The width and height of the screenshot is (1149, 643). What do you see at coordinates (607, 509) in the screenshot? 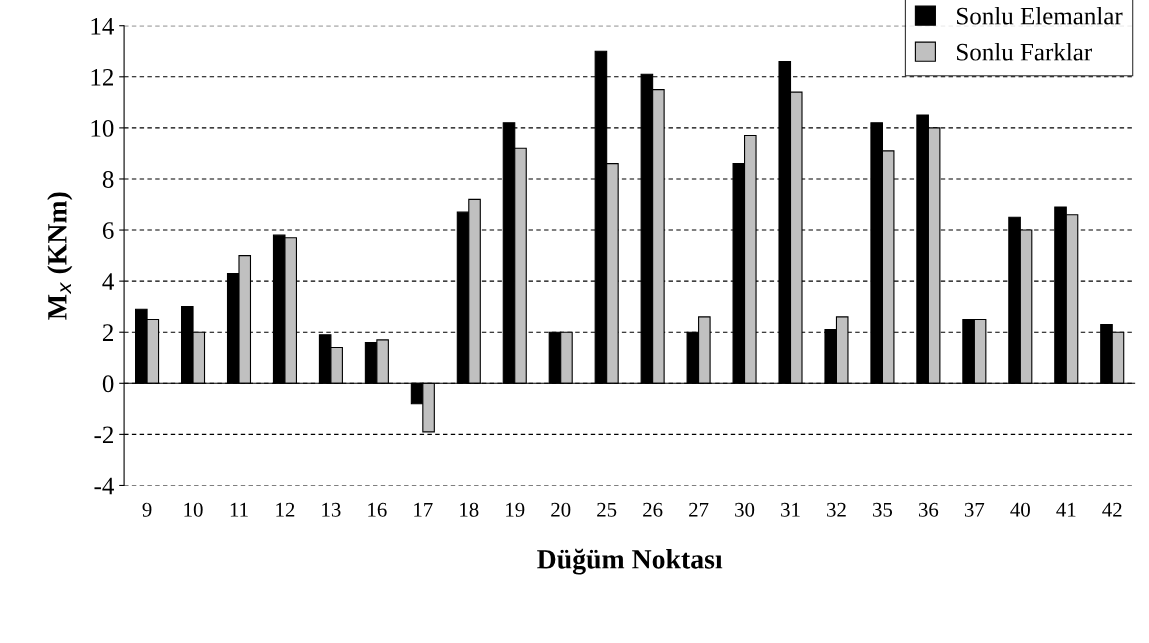
I see `x-tick-label: 25` at bounding box center [607, 509].